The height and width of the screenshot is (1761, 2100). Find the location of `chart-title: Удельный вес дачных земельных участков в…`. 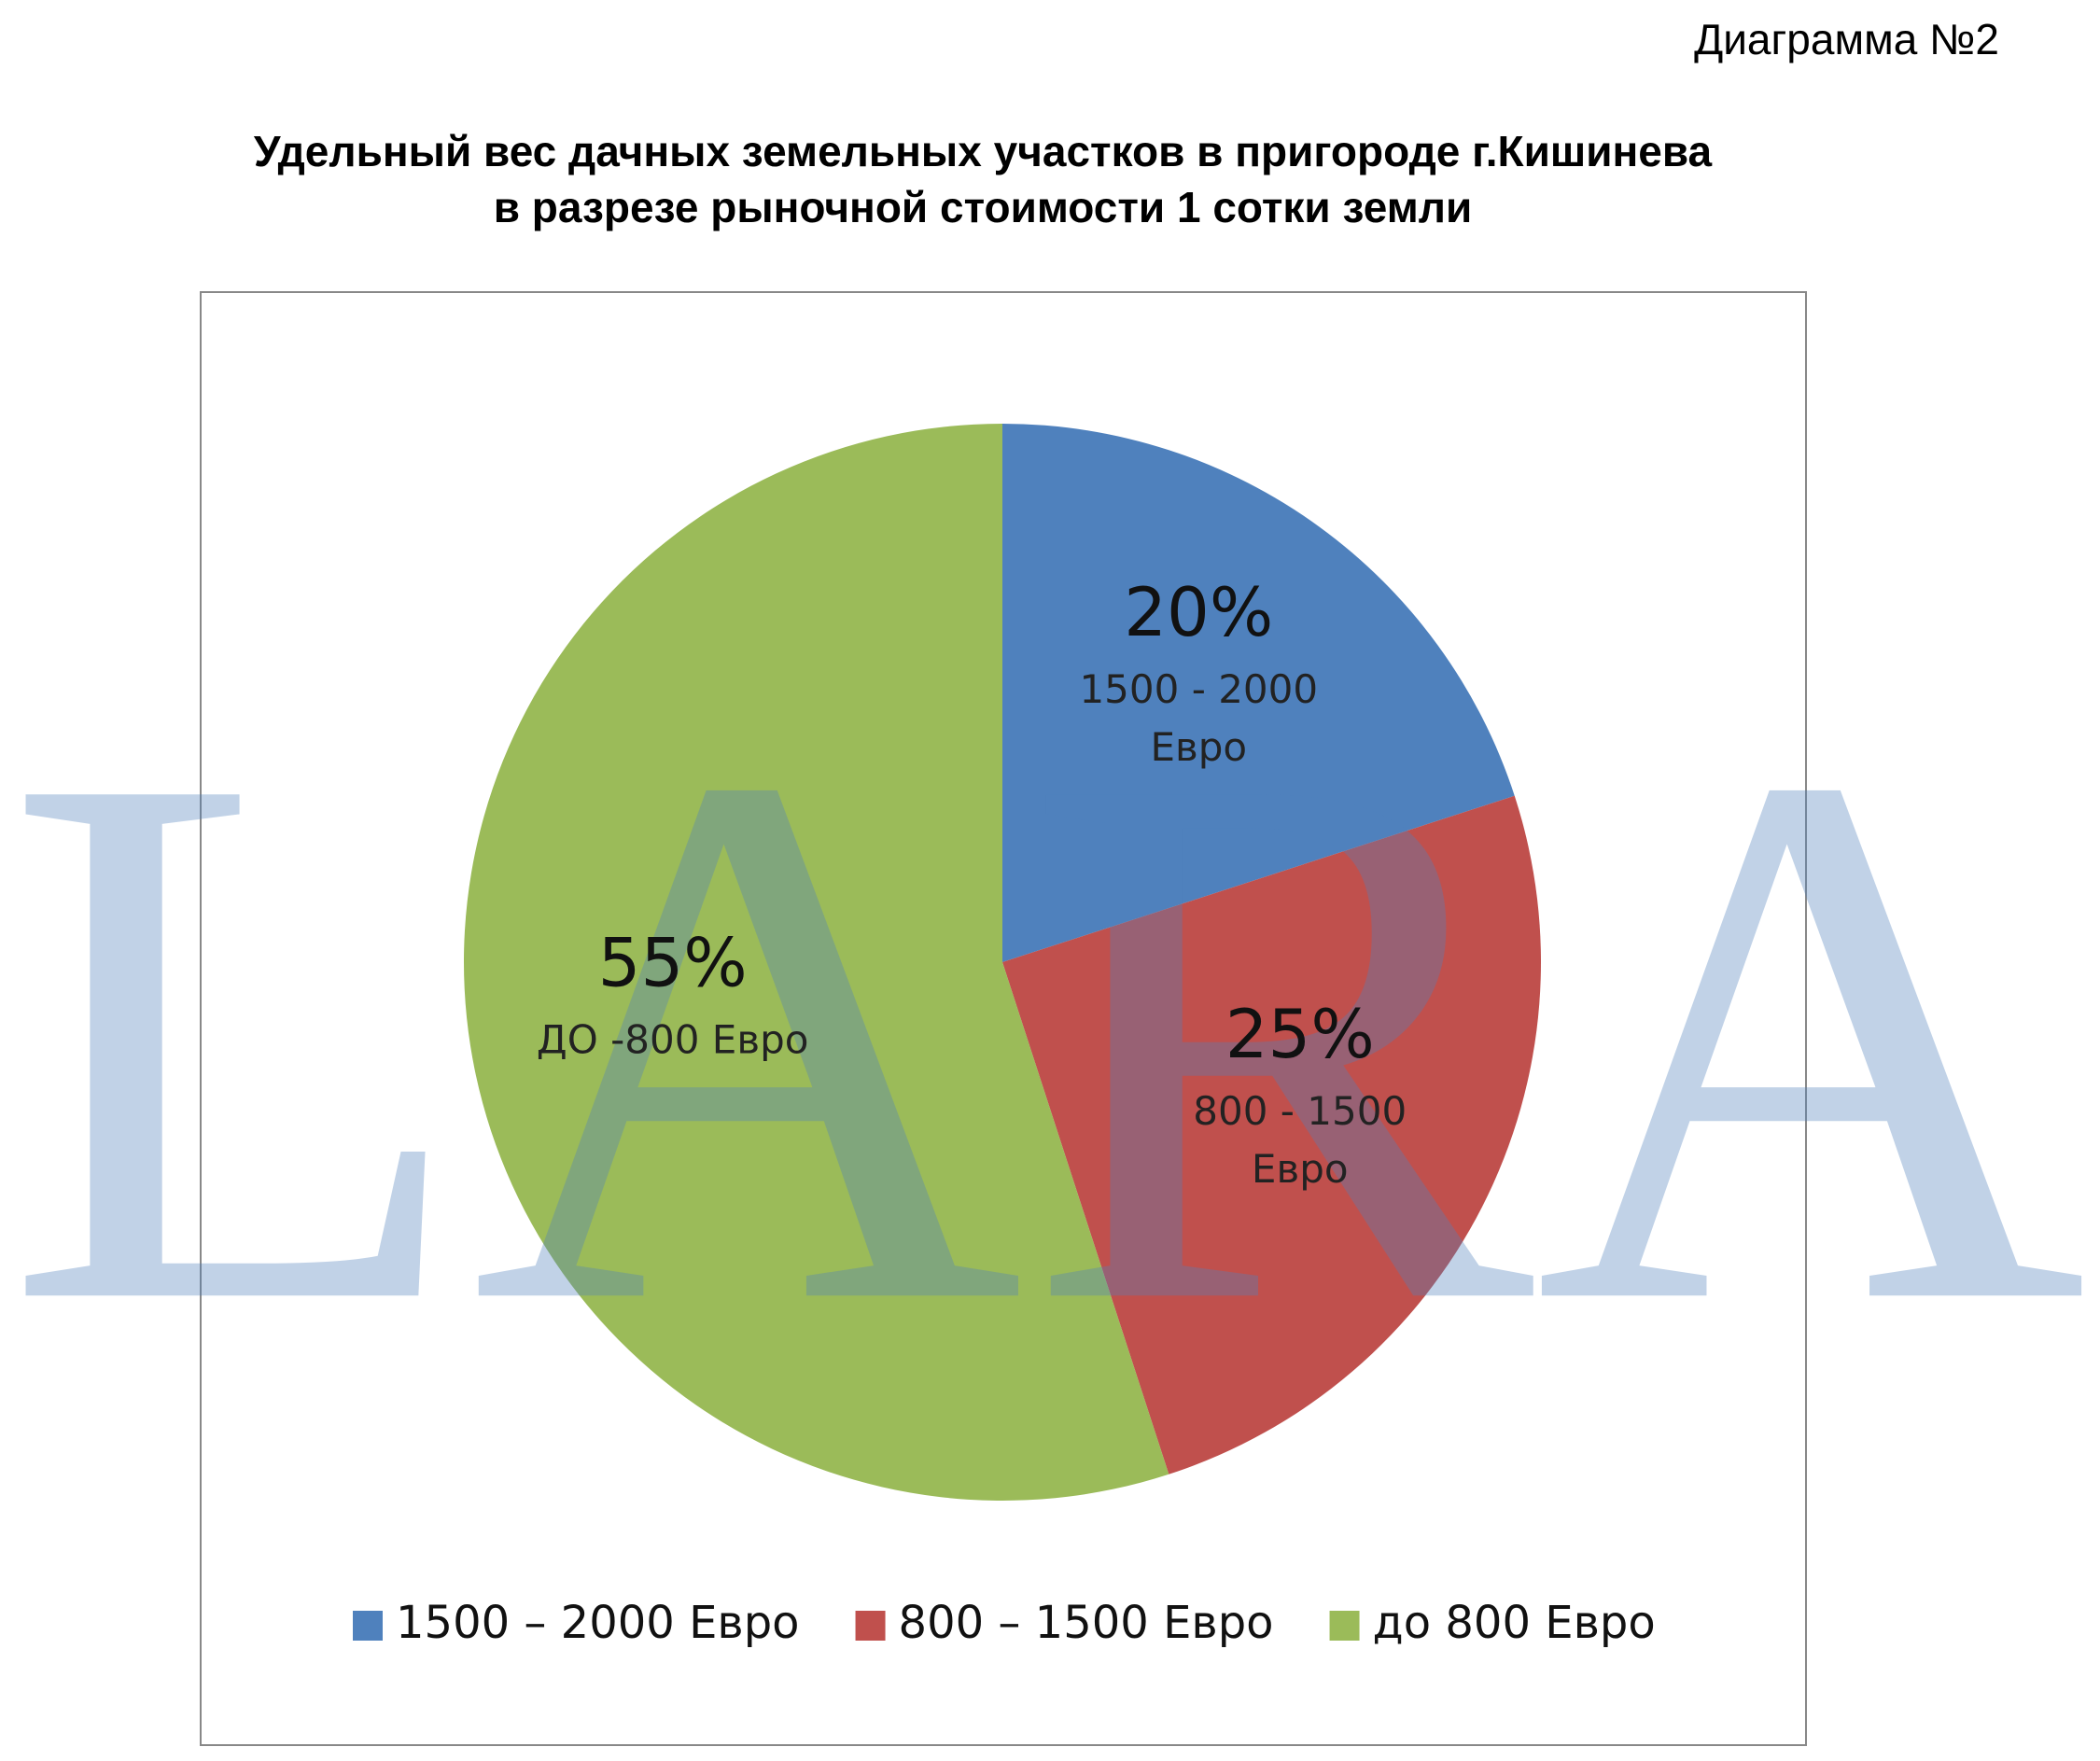

chart-title: Удельный вес дачных земельных участков в… is located at coordinates (983, 151).